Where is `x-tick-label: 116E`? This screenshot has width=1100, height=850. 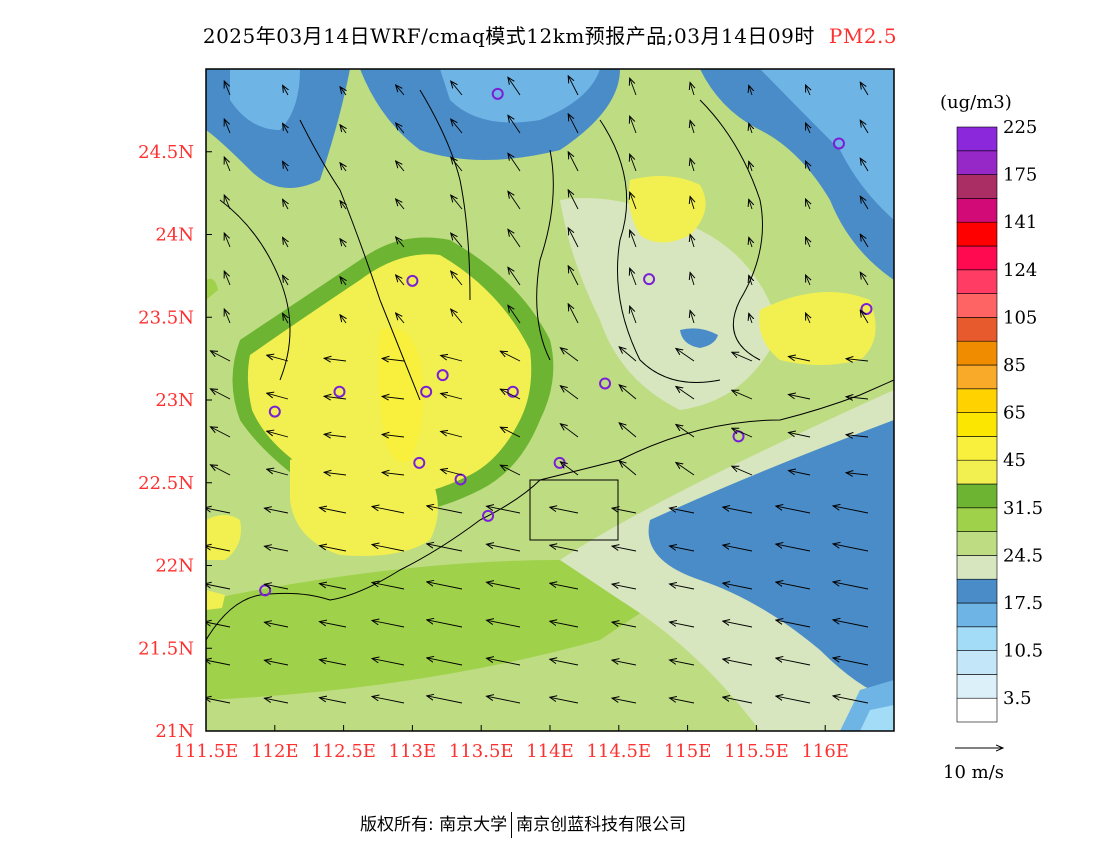 x-tick-label: 116E is located at coordinates (825, 751).